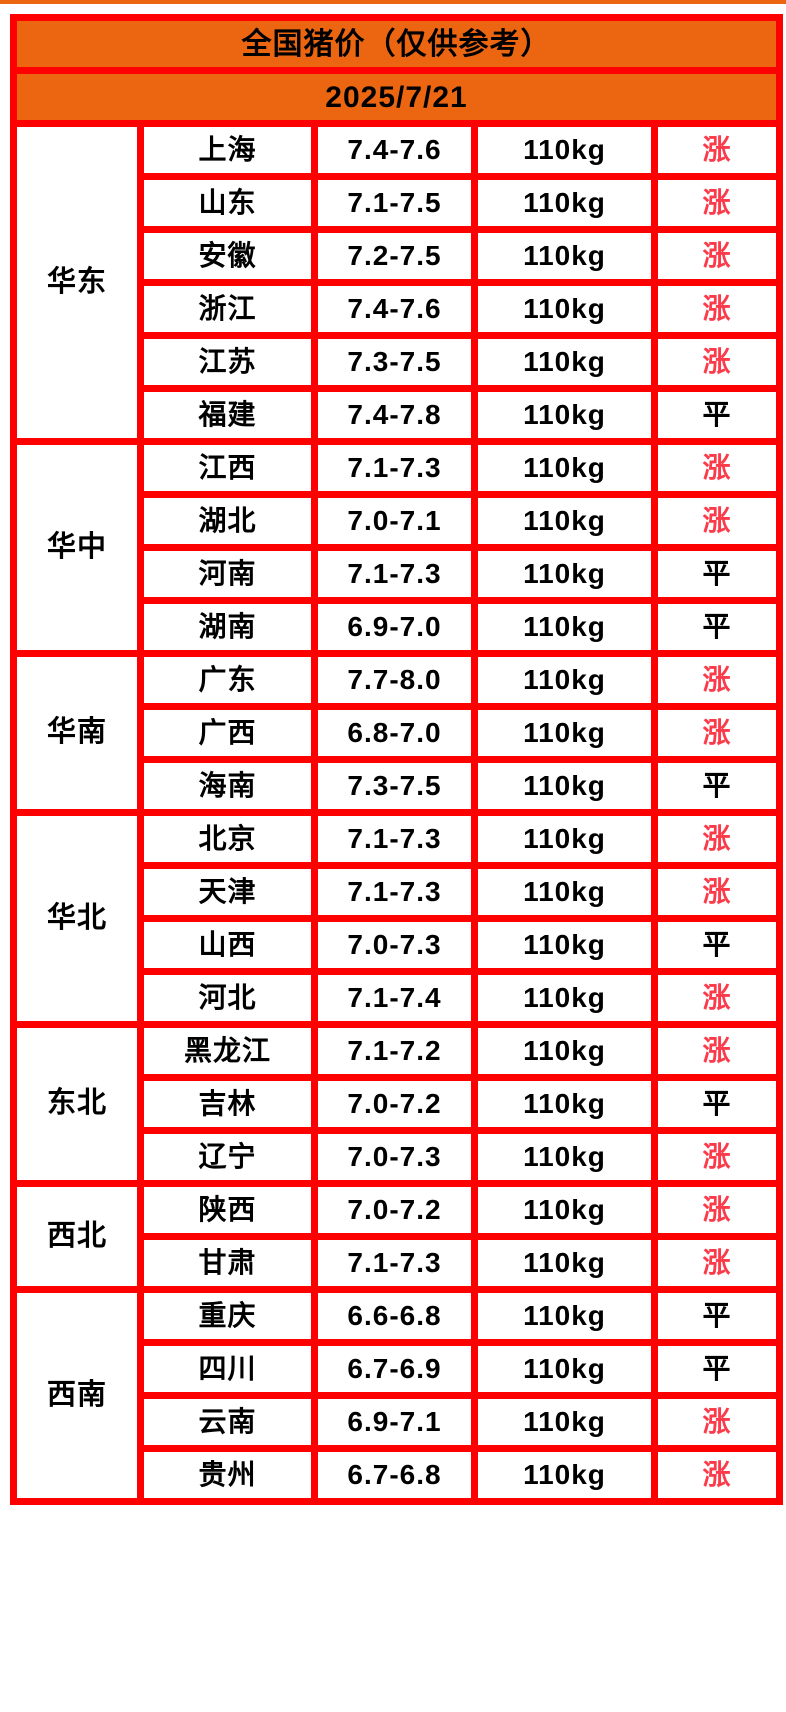  What do you see at coordinates (227, 309) in the screenshot?
I see `province-cell: 浙江` at bounding box center [227, 309].